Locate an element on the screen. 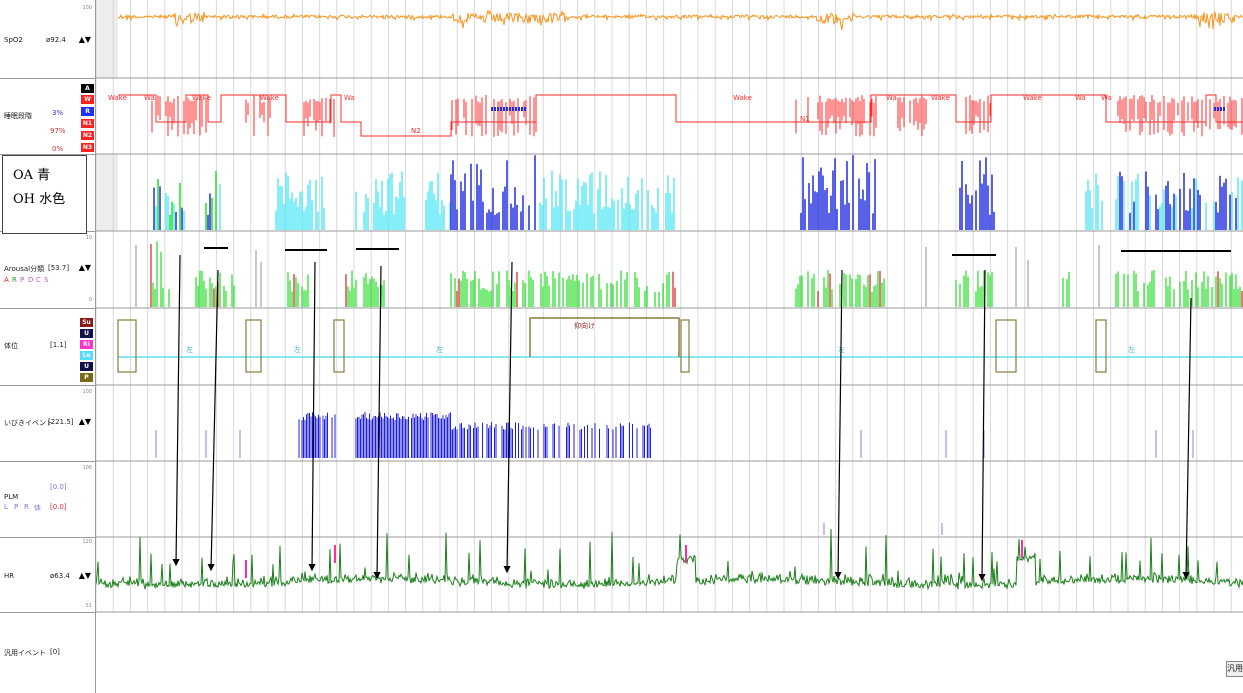  hr-trace is located at coordinates (669, 560).